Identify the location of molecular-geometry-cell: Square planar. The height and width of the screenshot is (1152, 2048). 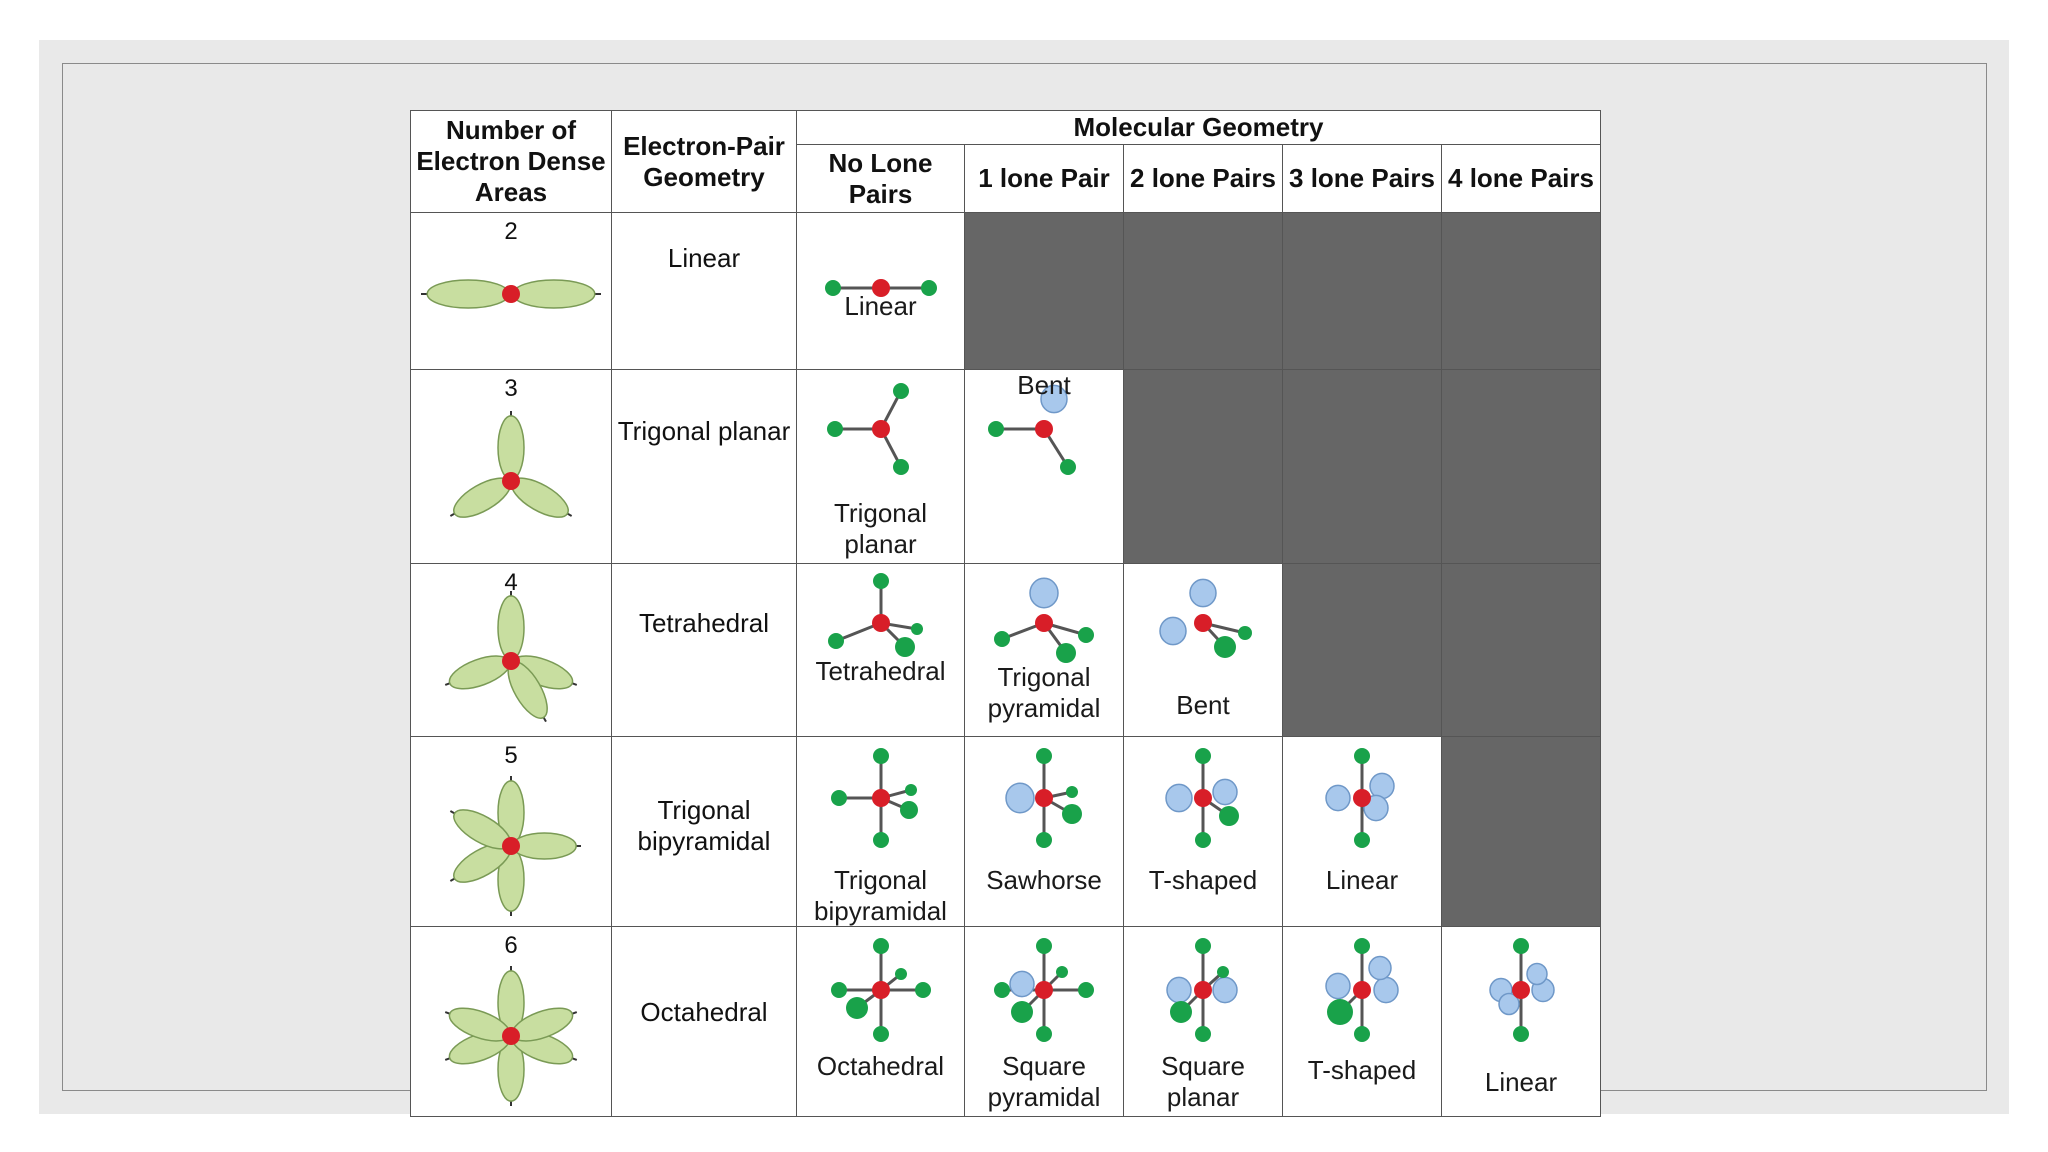
(1203, 1021).